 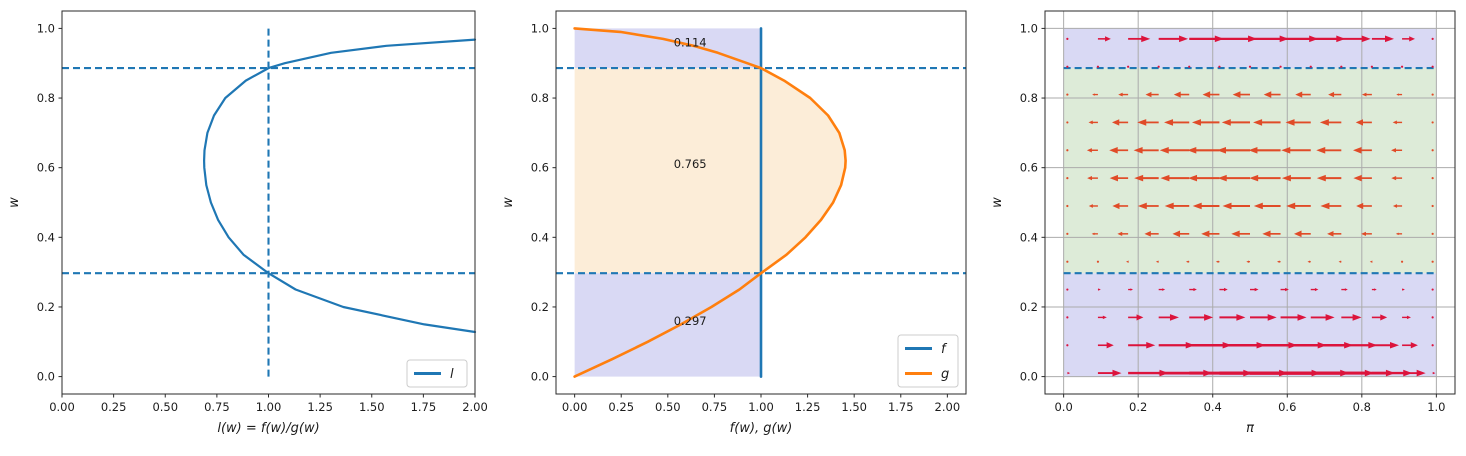 I want to click on x-tick-label: 0.75, so click(x=217, y=407).